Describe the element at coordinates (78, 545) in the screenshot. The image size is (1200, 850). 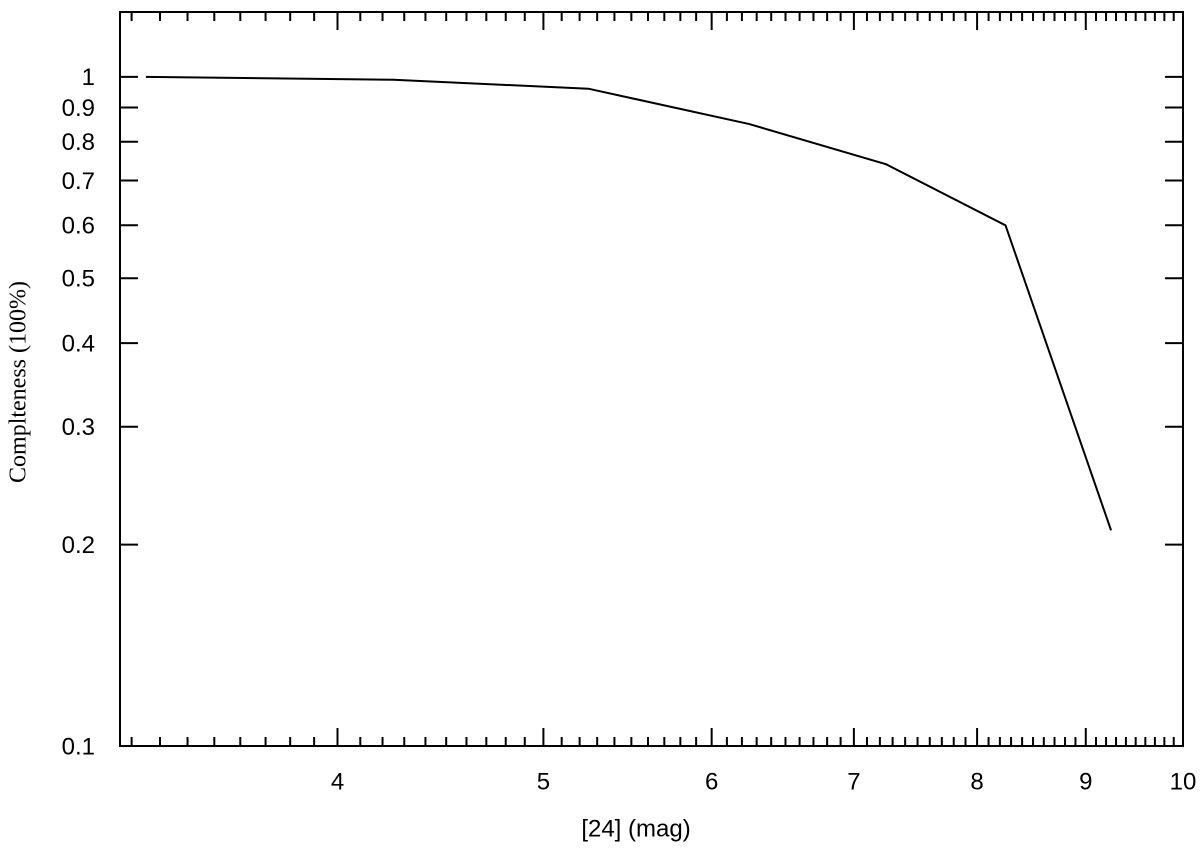
I see `y-tick-label: 0.2` at that location.